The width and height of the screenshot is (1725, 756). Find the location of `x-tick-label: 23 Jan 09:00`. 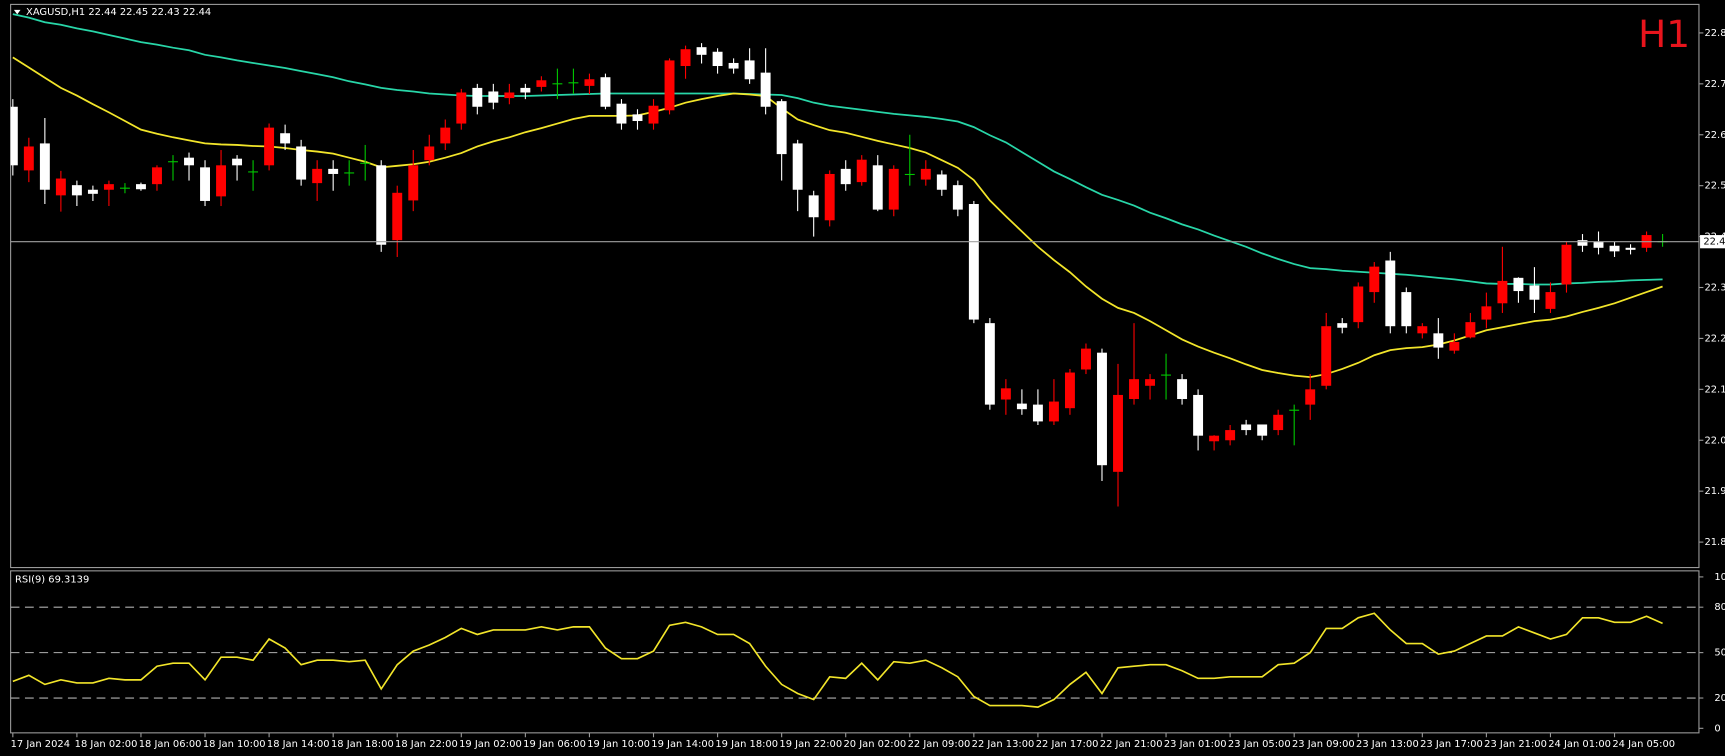

x-tick-label: 23 Jan 09:00 is located at coordinates (1323, 744).